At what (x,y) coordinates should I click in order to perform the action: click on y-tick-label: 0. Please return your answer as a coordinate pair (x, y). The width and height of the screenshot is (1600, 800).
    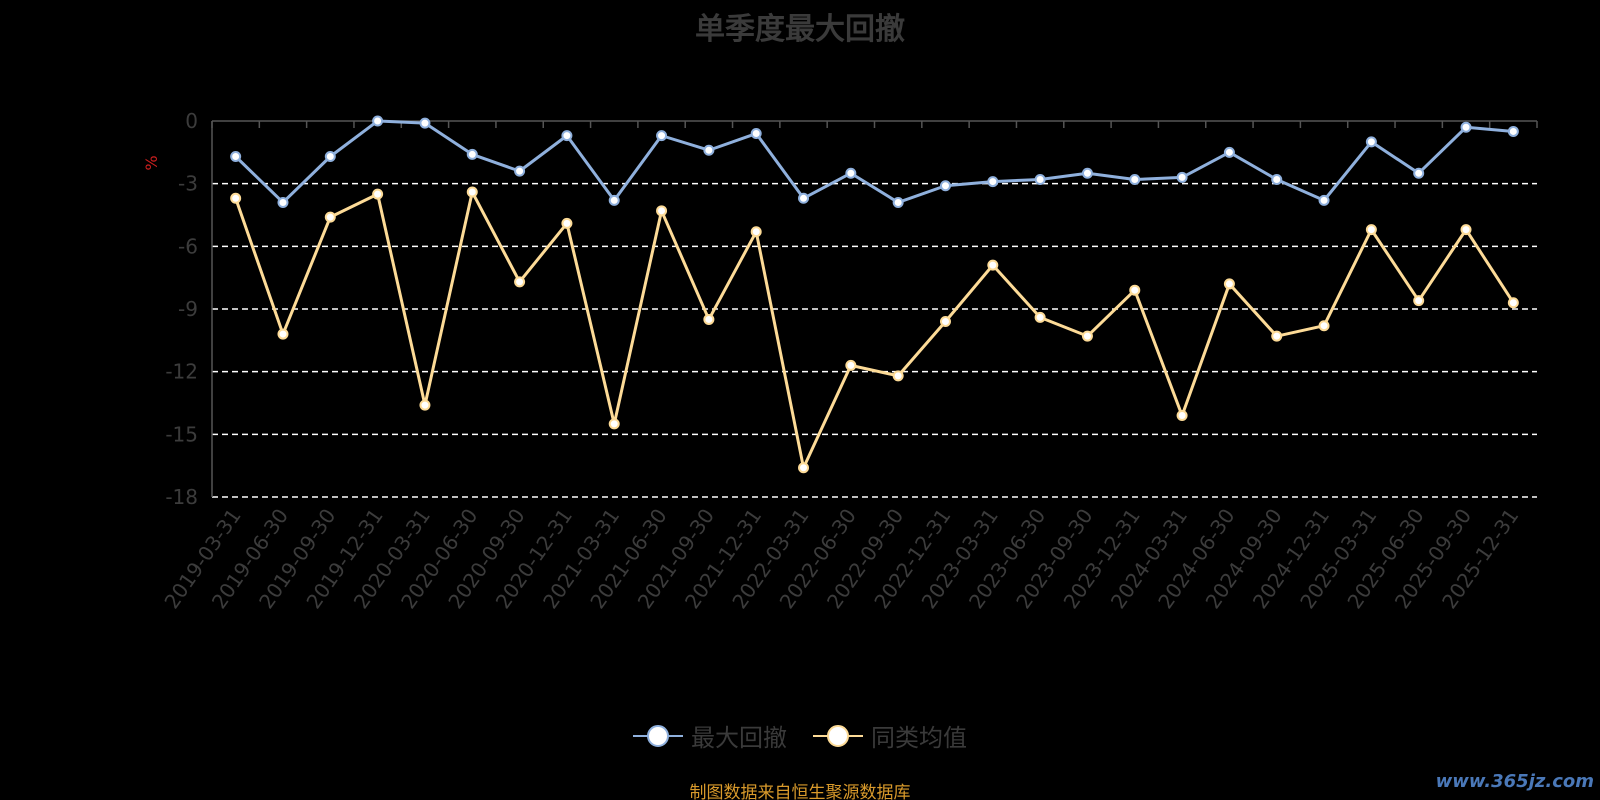
    Looking at the image, I should click on (191, 121).